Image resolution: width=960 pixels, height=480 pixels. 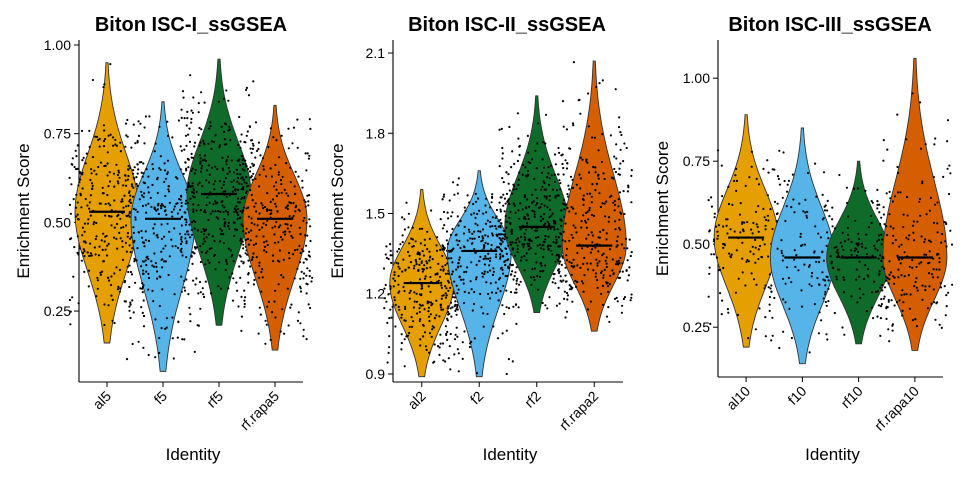 I want to click on y-tick-label: 0.75, so click(x=57, y=134).